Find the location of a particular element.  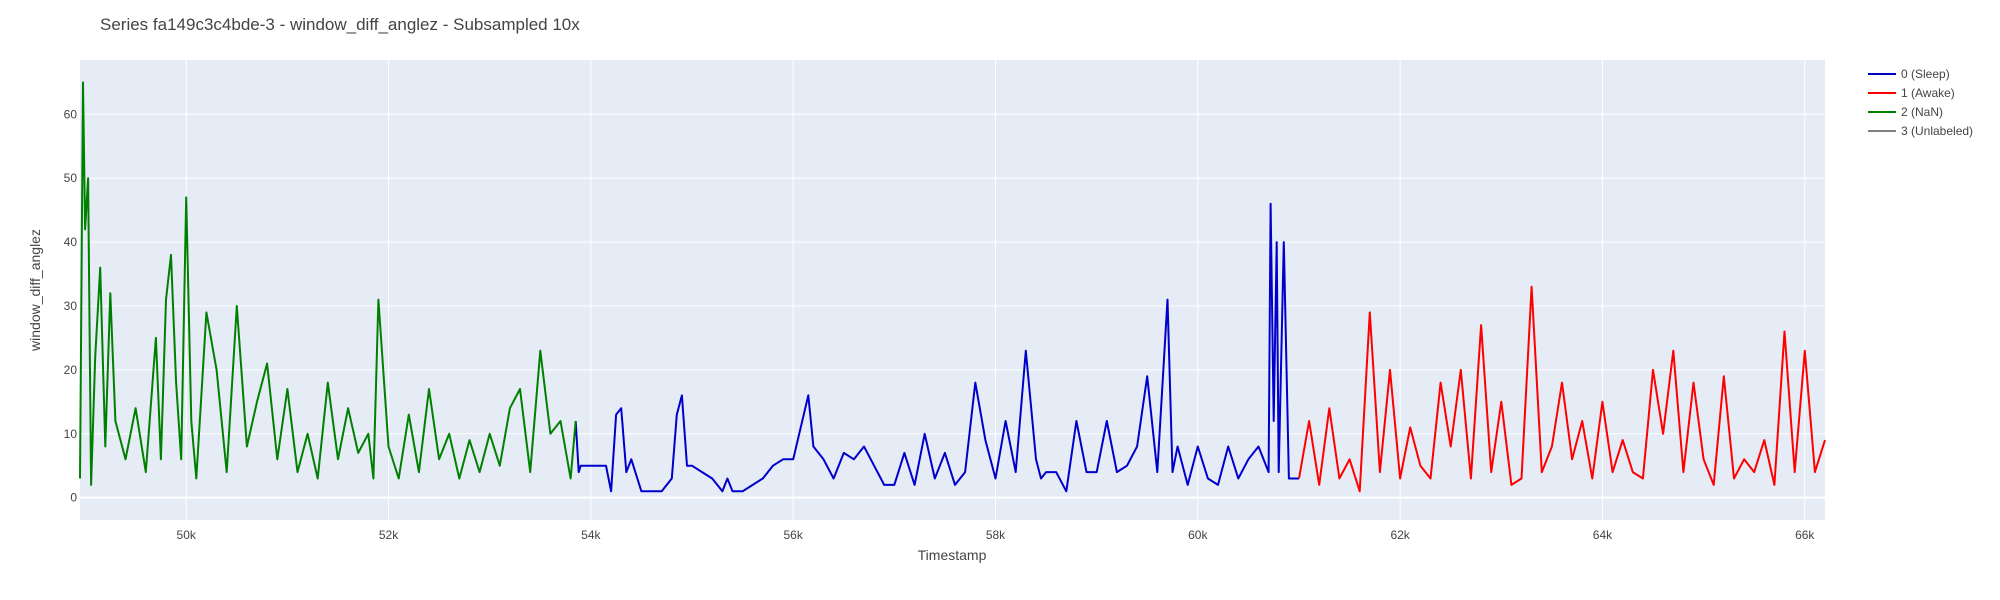

legend: 0 (Sleep) 1 (Awake) 2 (NaN) 3 (Unlabeled) is located at coordinates (1920, 102).